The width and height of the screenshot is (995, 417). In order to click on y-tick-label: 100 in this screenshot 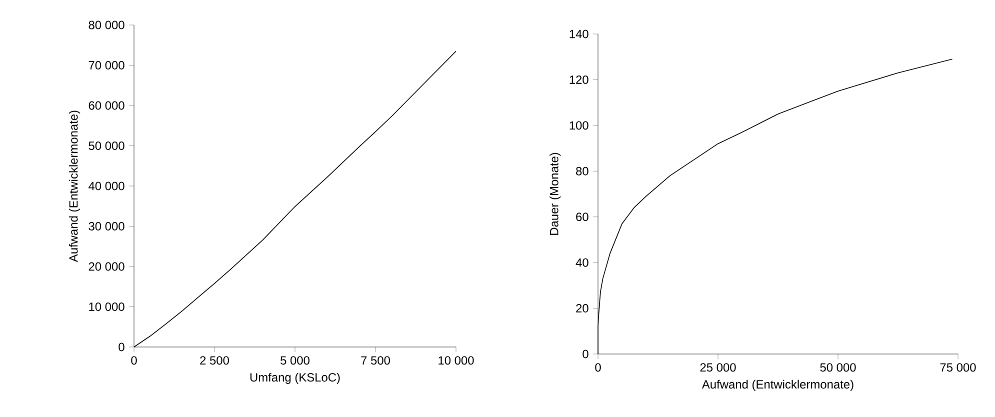, I will do `click(579, 125)`.